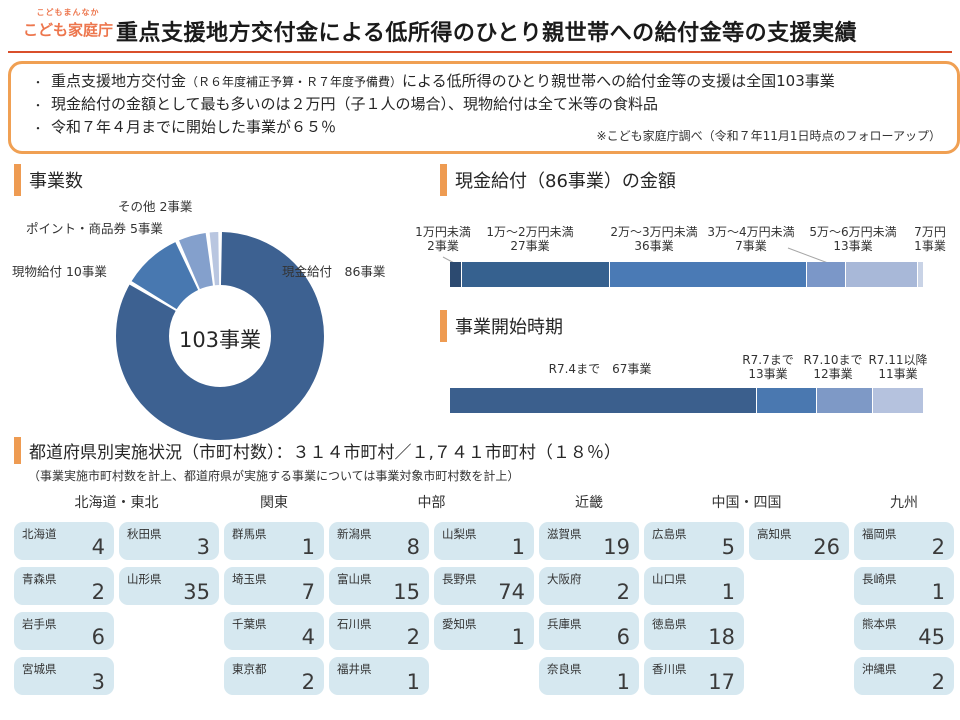 The height and width of the screenshot is (720, 960). I want to click on prefecture-count: 45, so click(931, 637).